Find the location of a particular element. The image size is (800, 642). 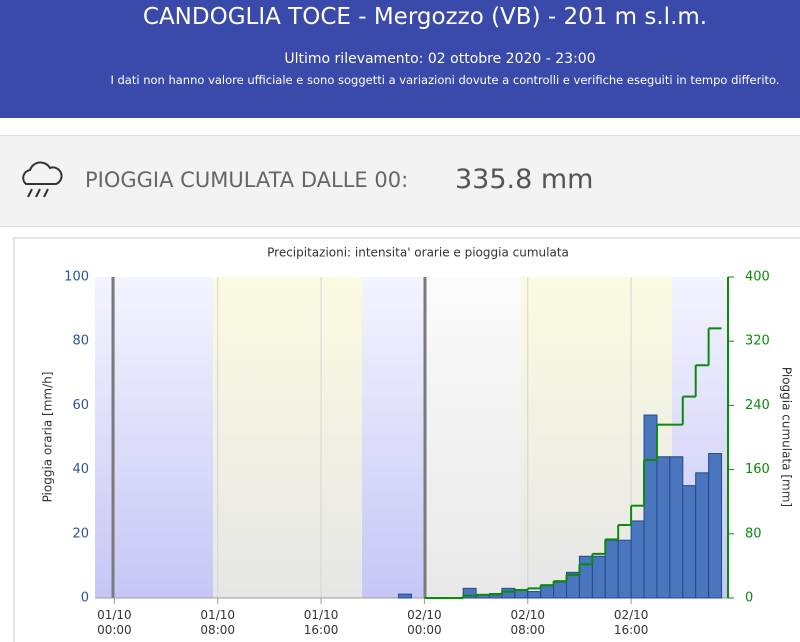

x-tick-label: 02/10 08:00 is located at coordinates (528, 622).